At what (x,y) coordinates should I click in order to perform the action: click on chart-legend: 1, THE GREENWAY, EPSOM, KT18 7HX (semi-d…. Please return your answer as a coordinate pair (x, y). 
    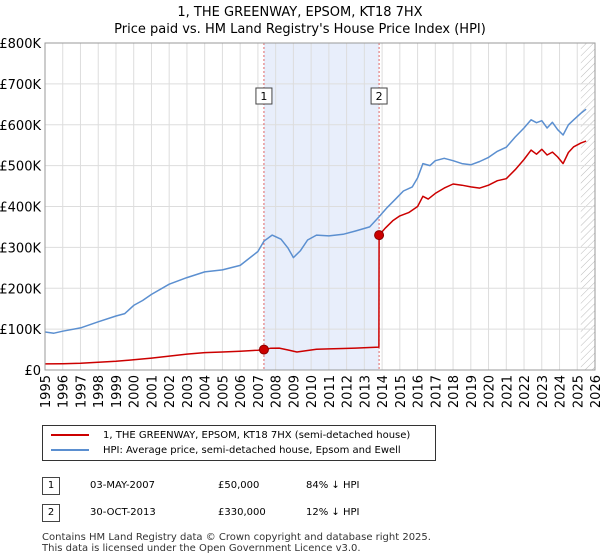
    Looking at the image, I should click on (239, 443).